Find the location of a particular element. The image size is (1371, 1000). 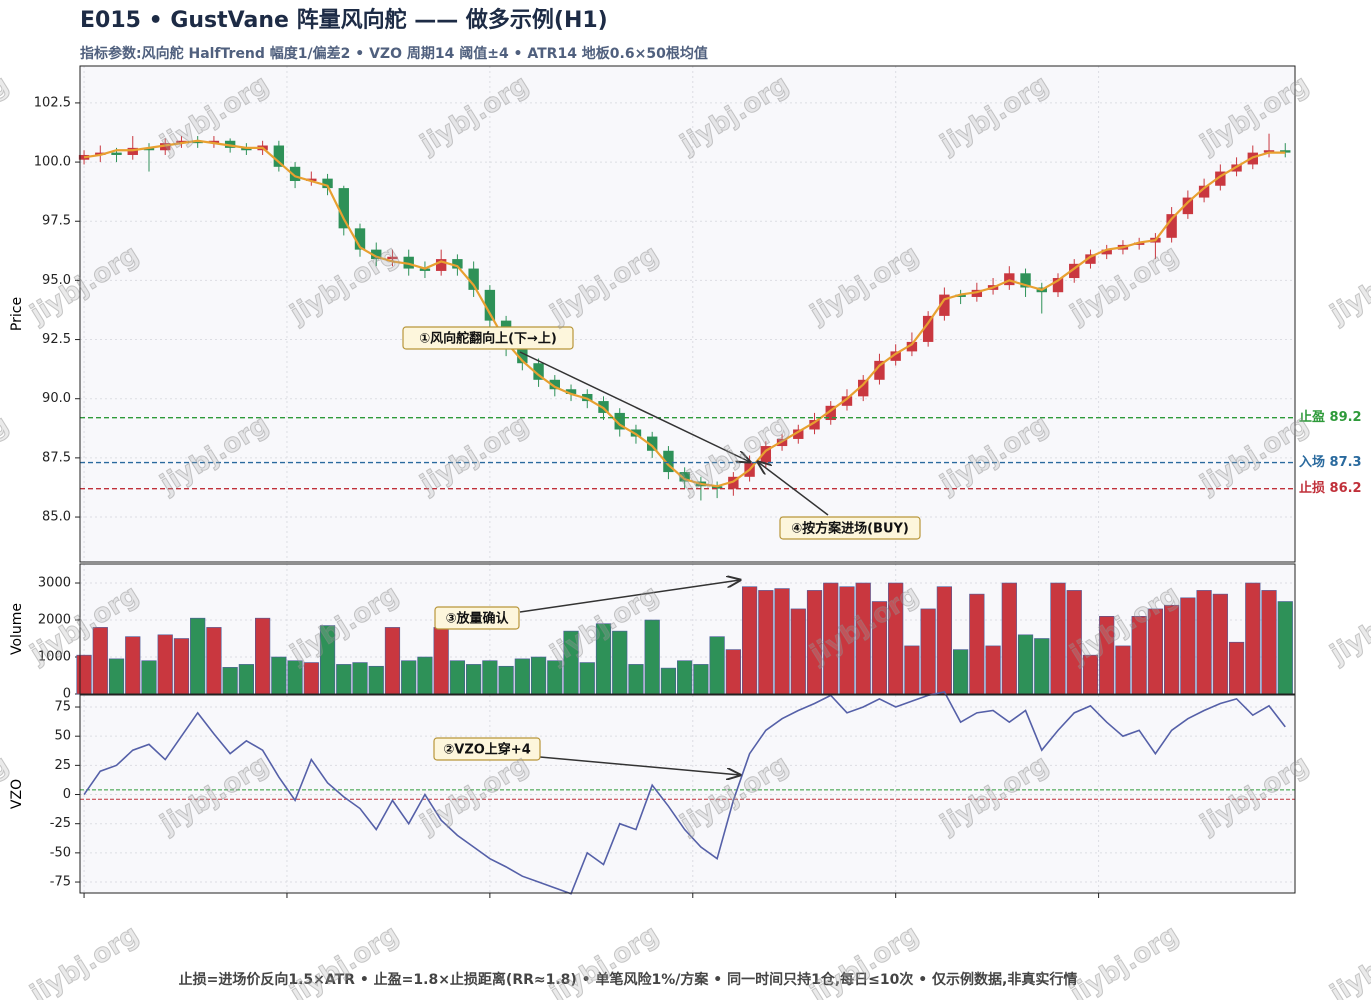

y-tick-label: -50 is located at coordinates (60, 852).